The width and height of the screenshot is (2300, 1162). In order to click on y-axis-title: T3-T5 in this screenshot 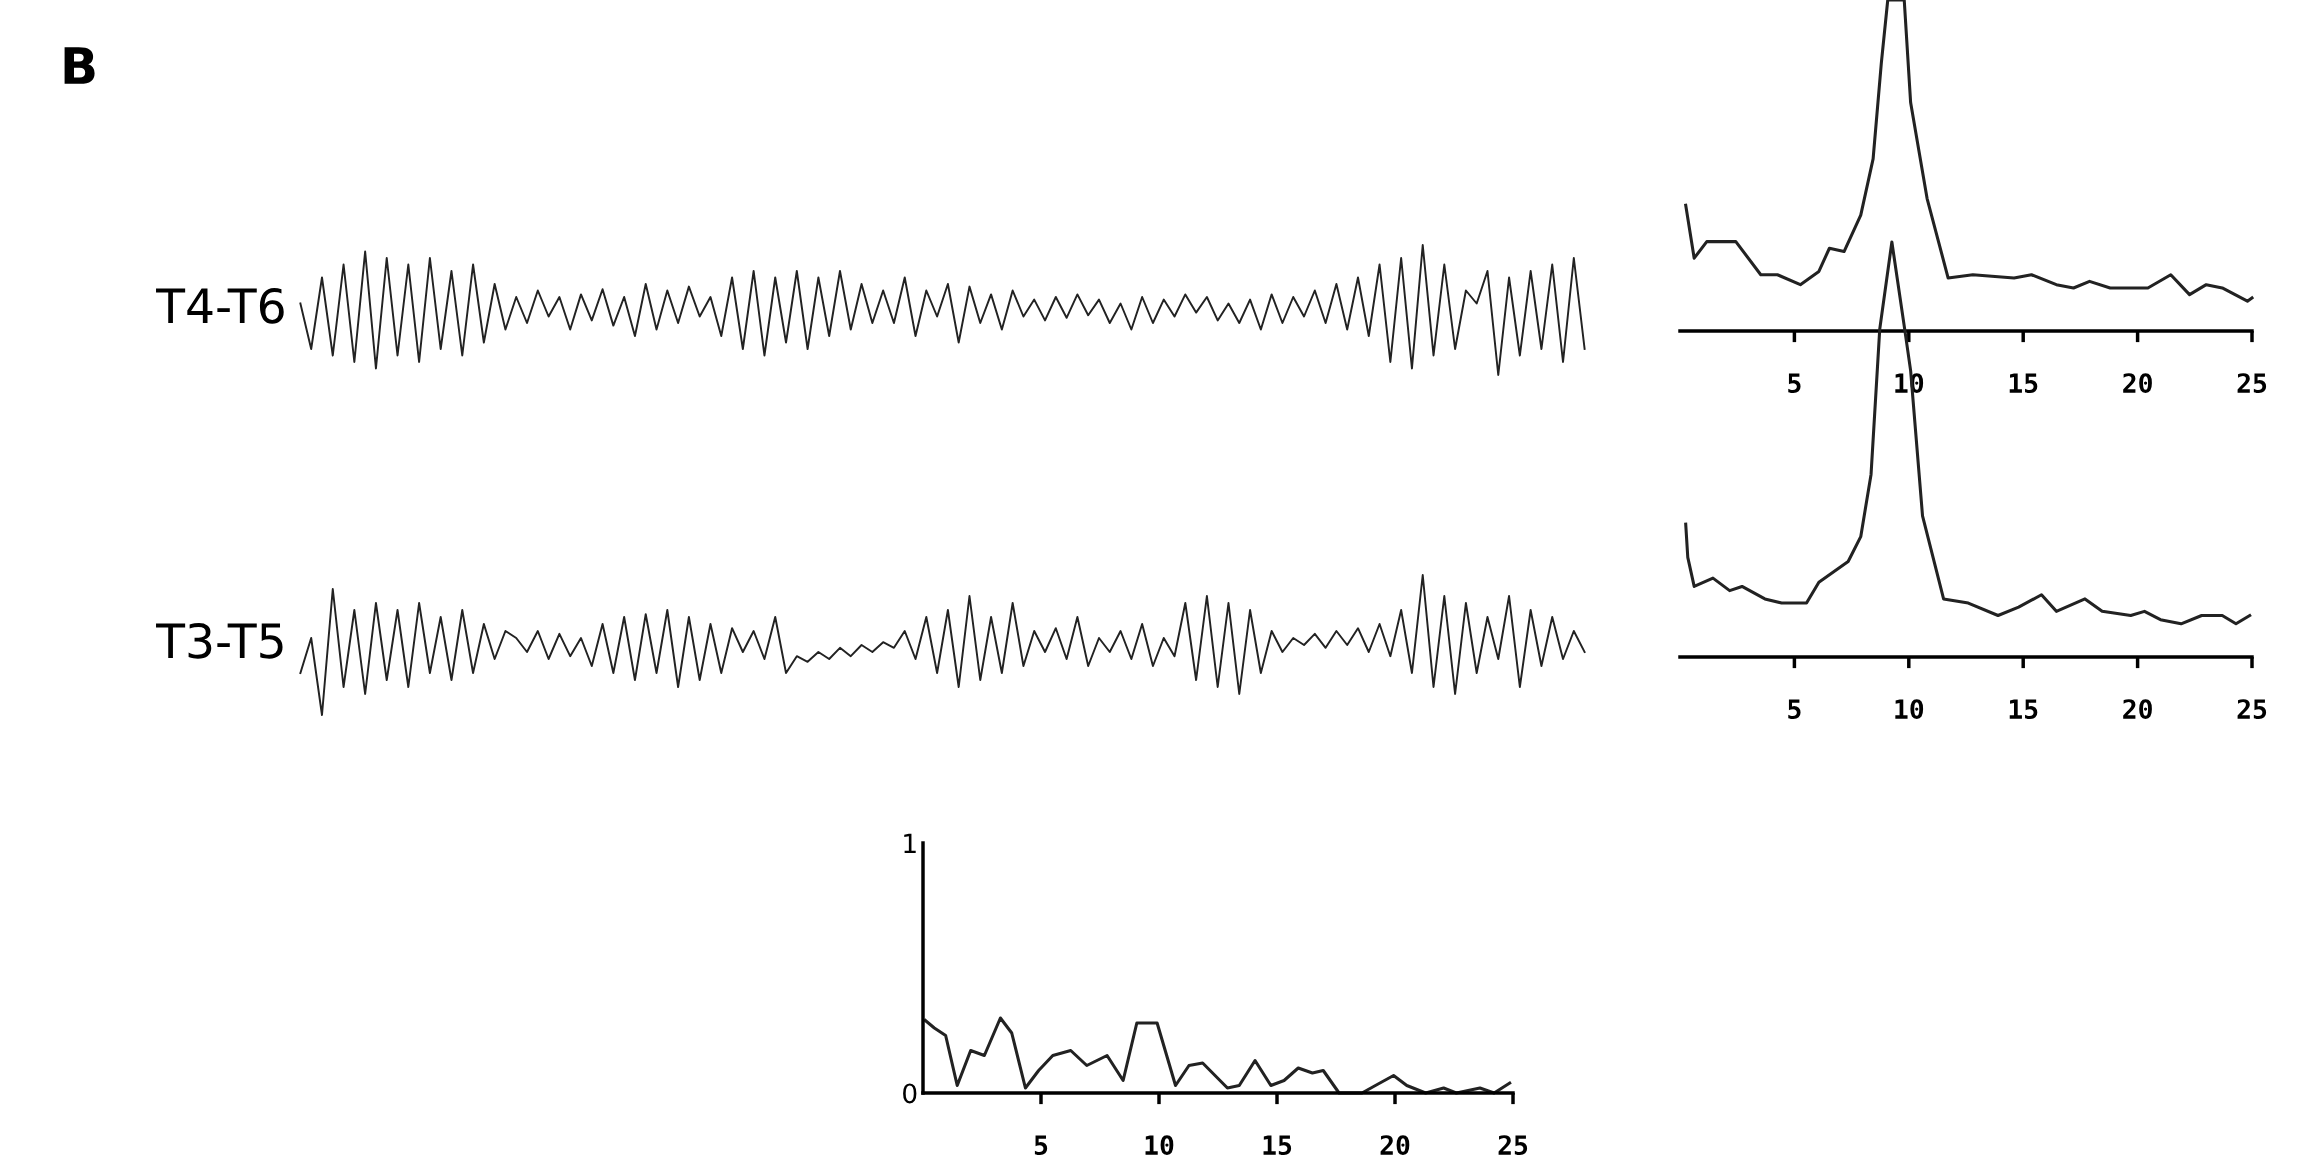, I will do `click(219, 640)`.